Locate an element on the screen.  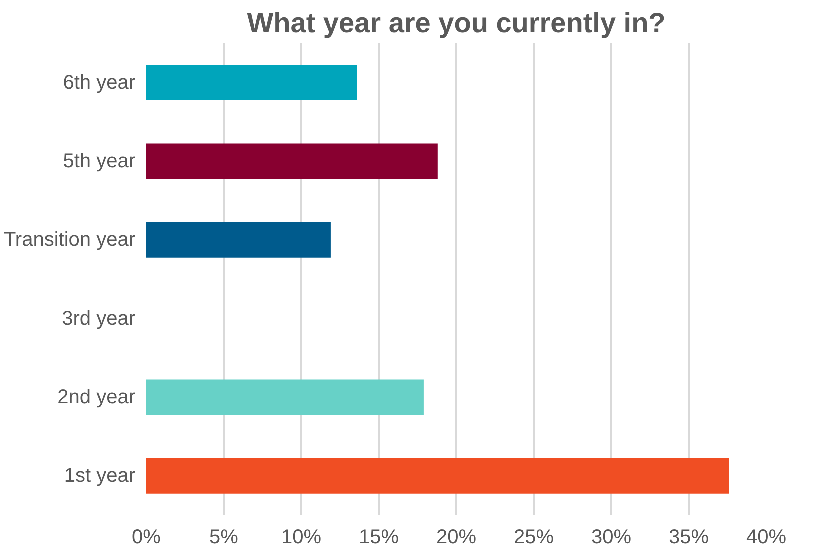
y-tick-label: Transition year is located at coordinates (70, 240).